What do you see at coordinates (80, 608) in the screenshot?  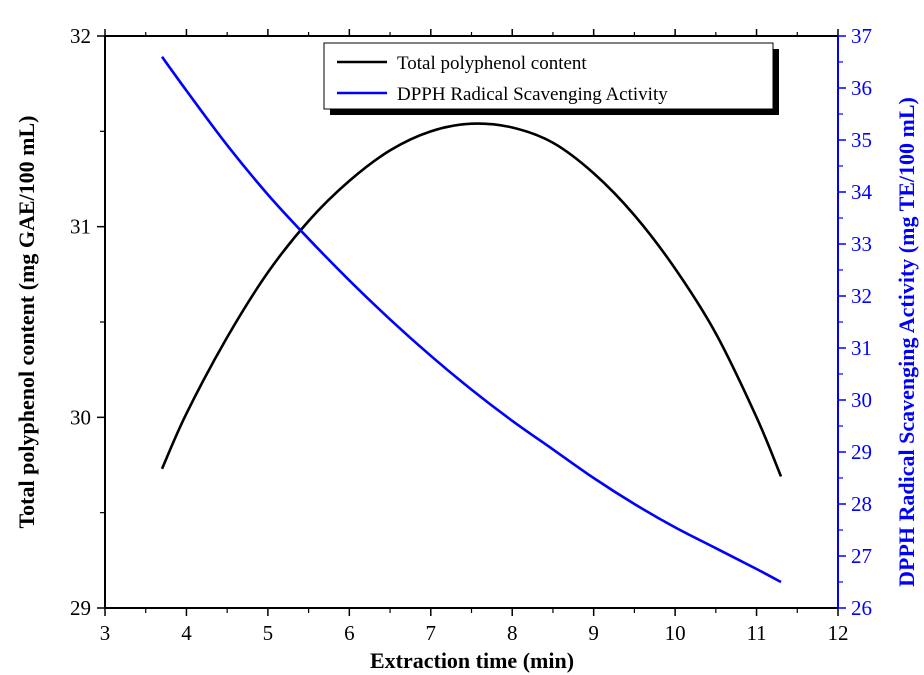 I see `y-left-tick-label: 29` at bounding box center [80, 608].